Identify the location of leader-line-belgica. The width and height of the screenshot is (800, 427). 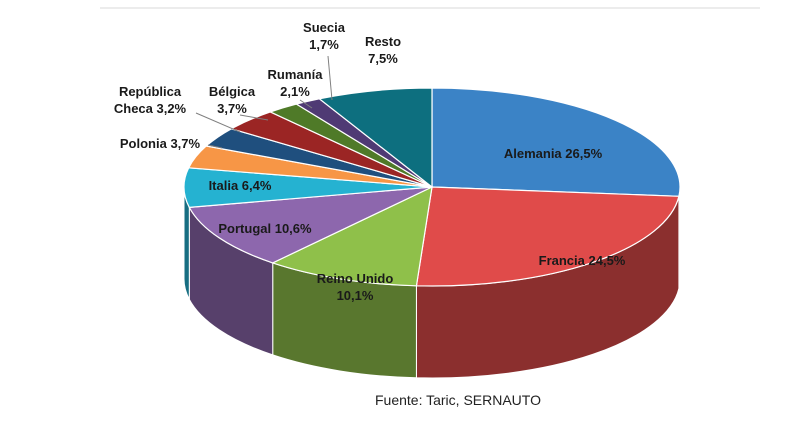
(254, 117).